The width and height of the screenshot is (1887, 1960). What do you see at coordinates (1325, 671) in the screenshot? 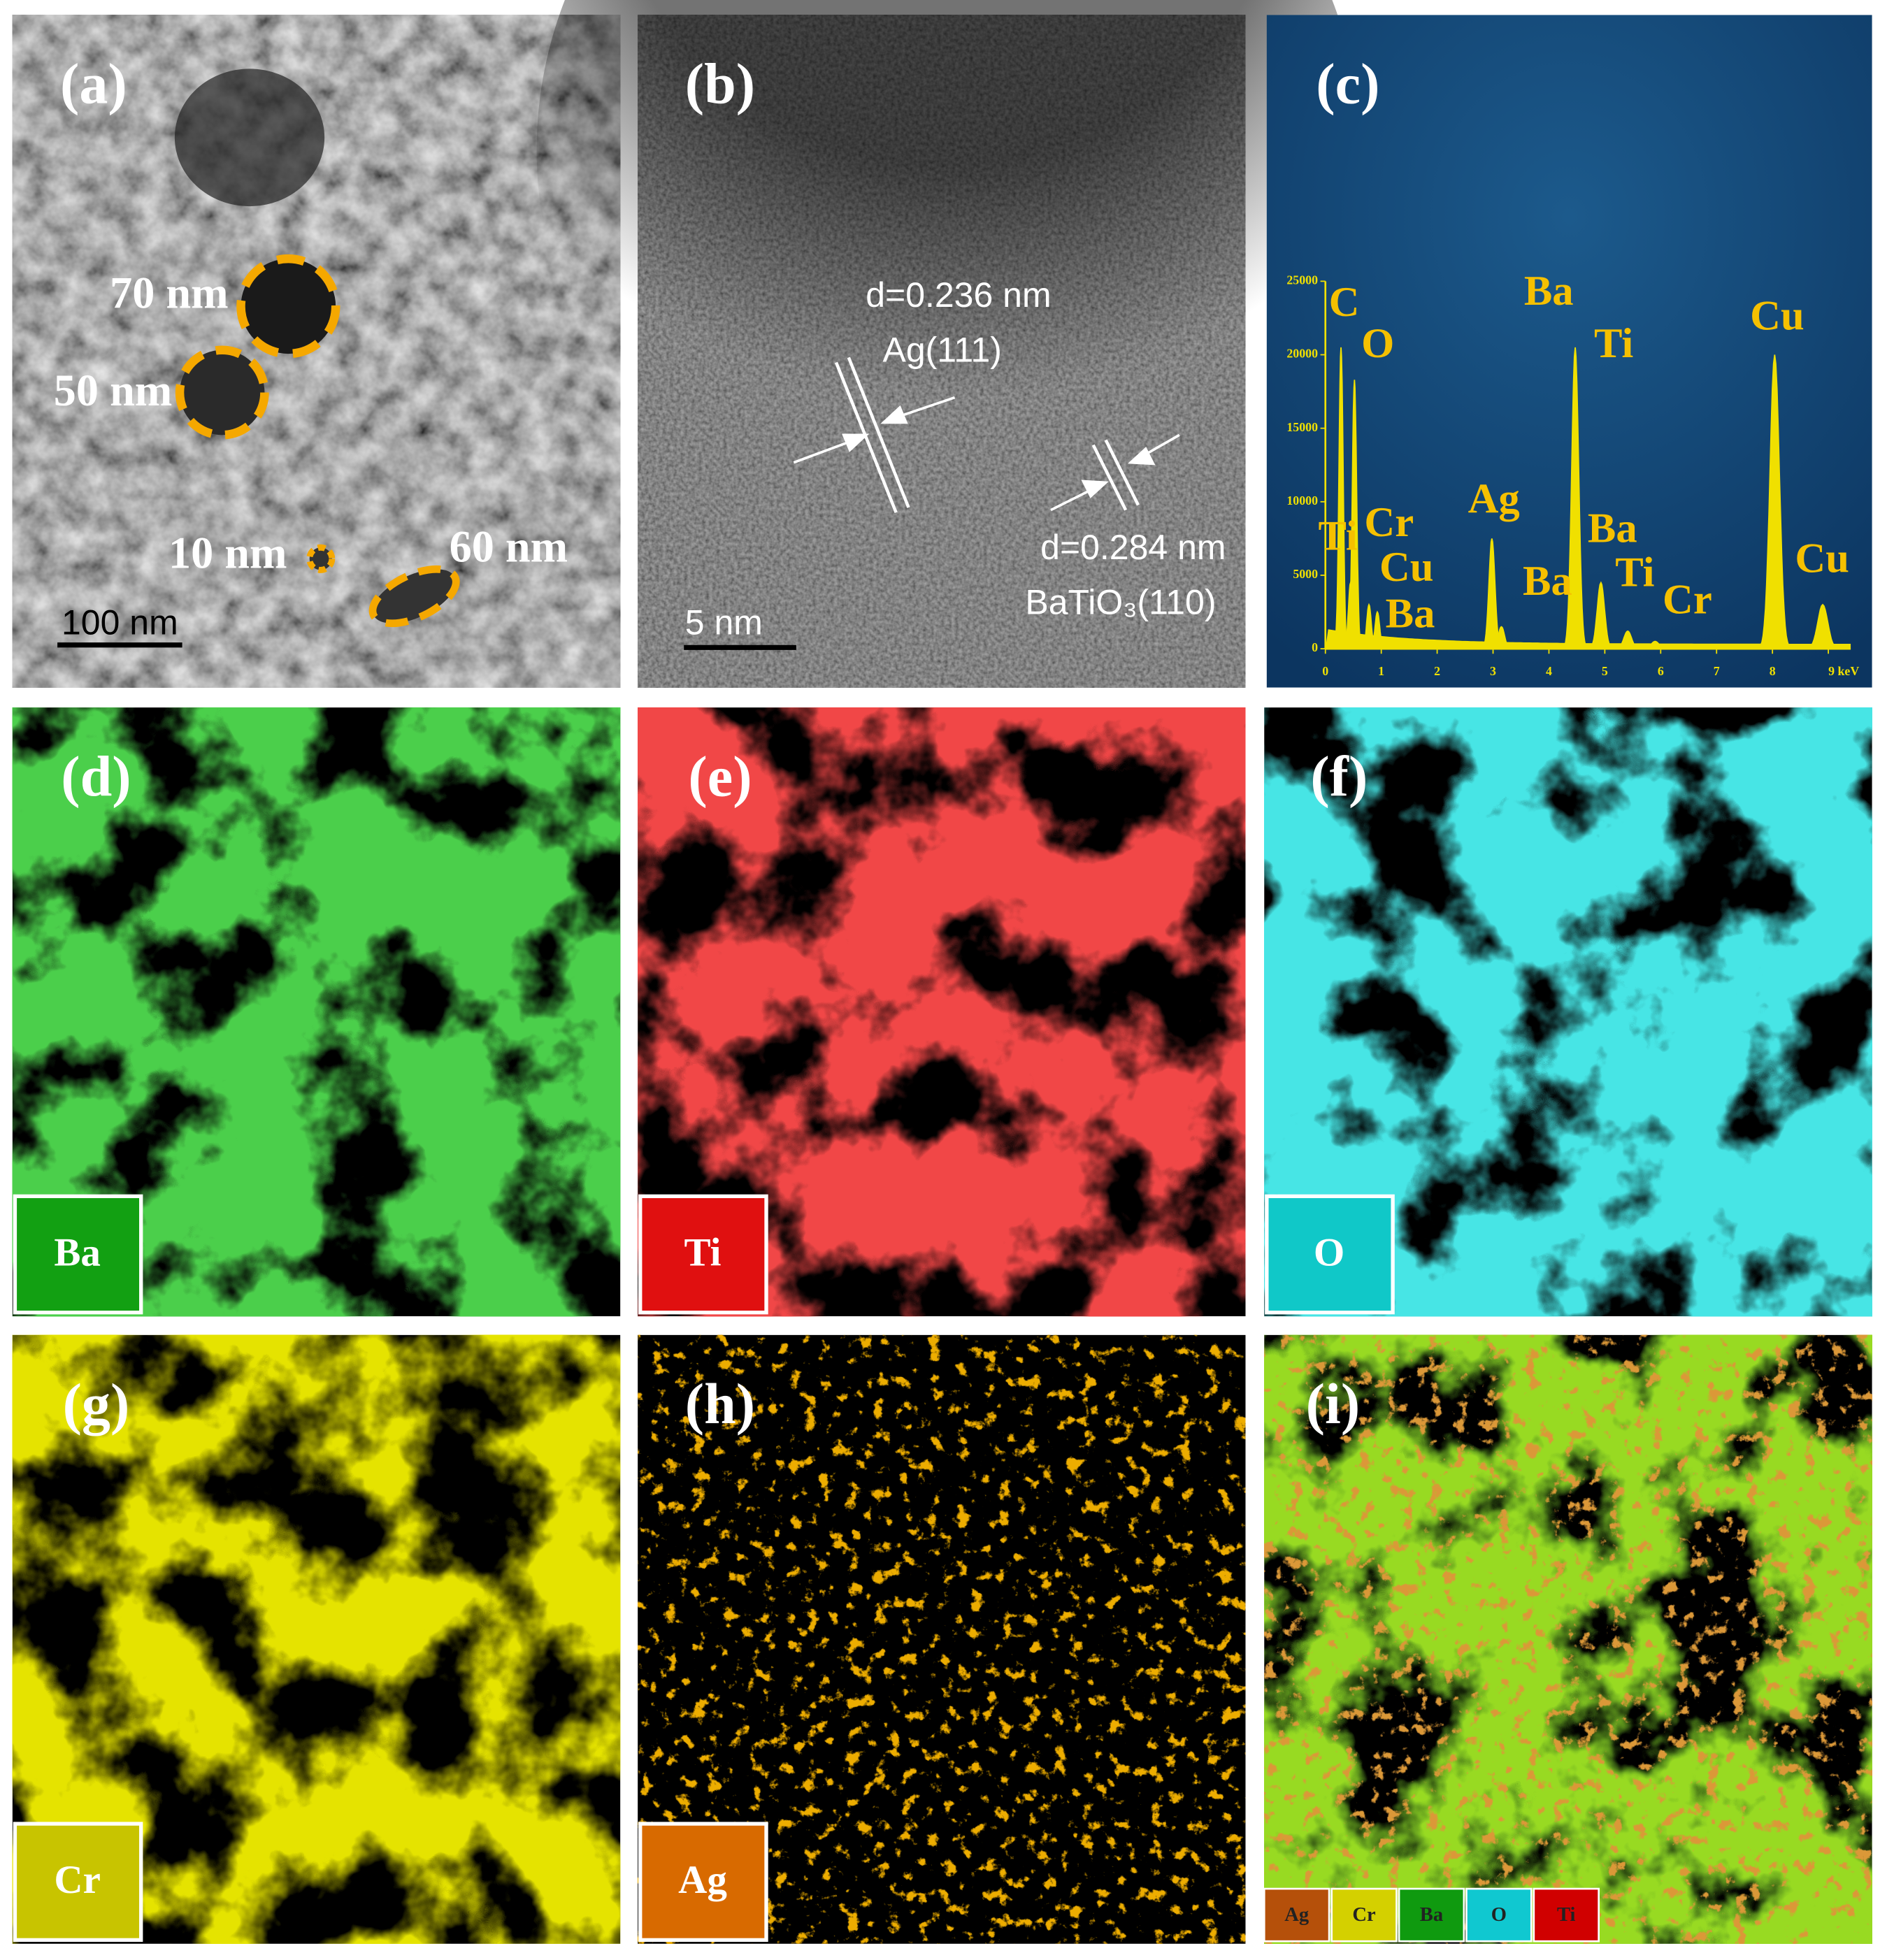
I see `x-tick-label: 0` at bounding box center [1325, 671].